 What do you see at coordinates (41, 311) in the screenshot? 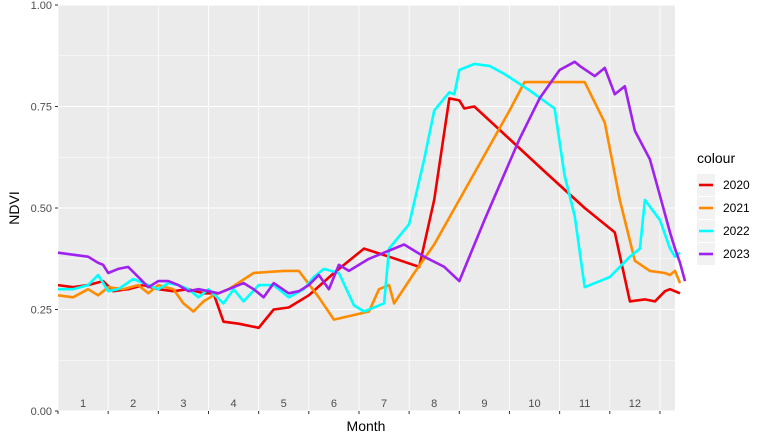
I see `y-tick-label: 0.25` at bounding box center [41, 311].